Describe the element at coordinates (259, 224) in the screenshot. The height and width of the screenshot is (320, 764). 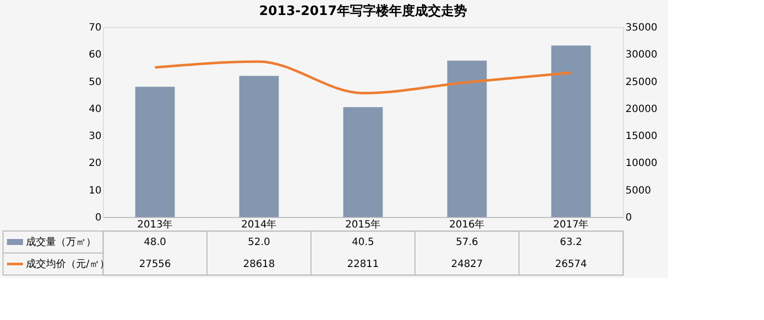
I see `x-tick-label: 2014年` at that location.